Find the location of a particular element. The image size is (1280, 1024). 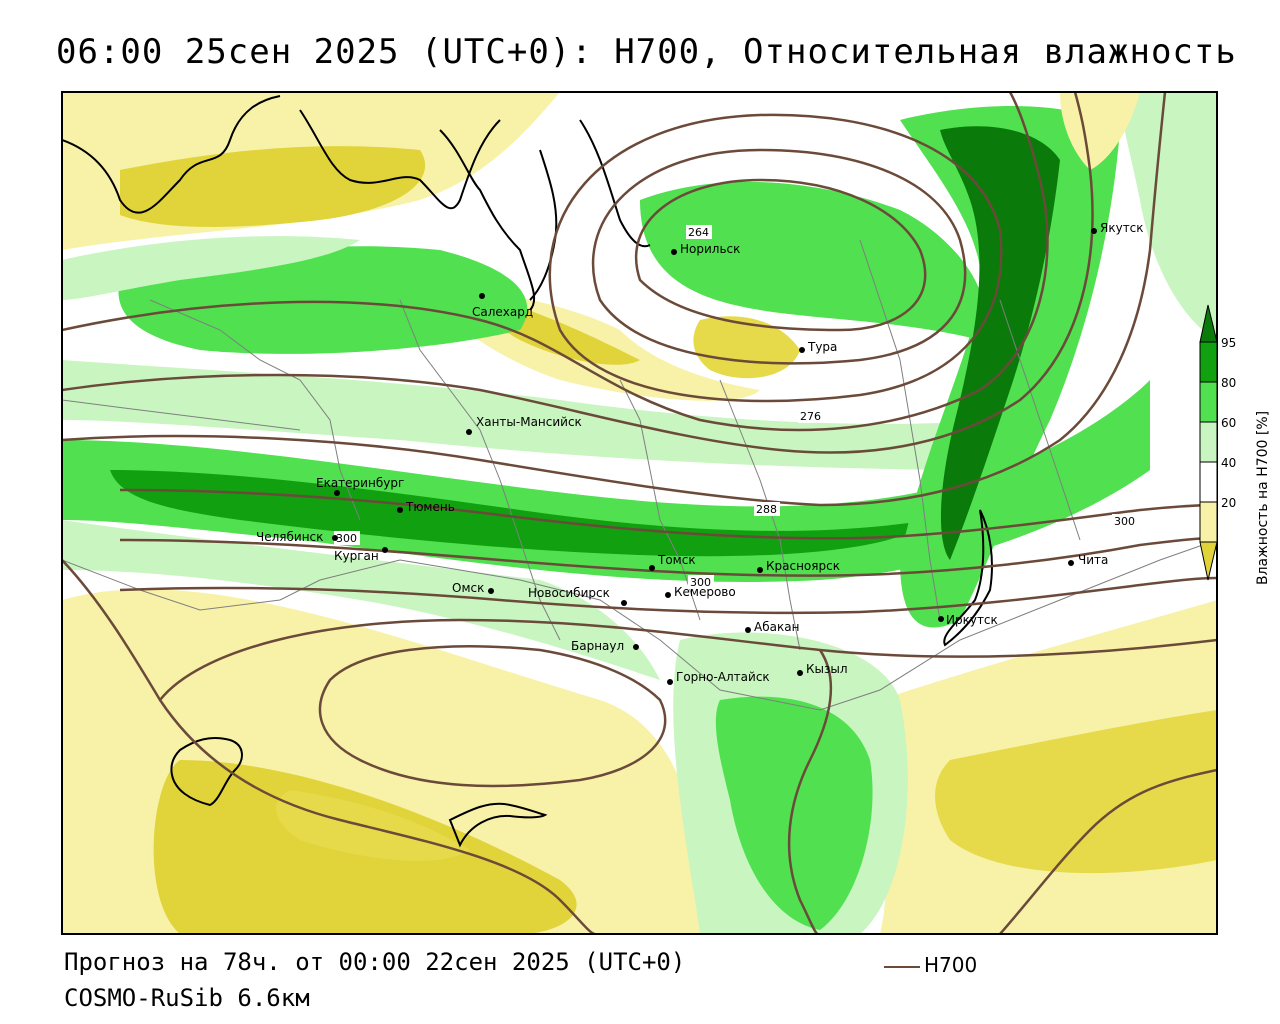

city-label: Омск is located at coordinates (468, 588).